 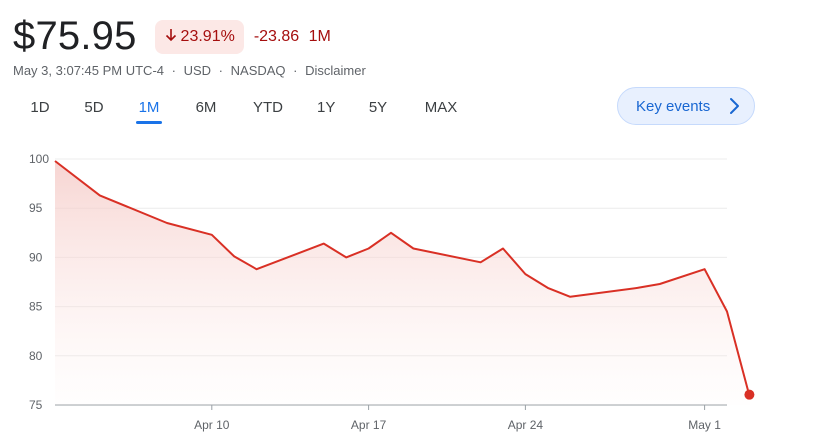 I want to click on percent-change-value: 23.91%, so click(x=207, y=36).